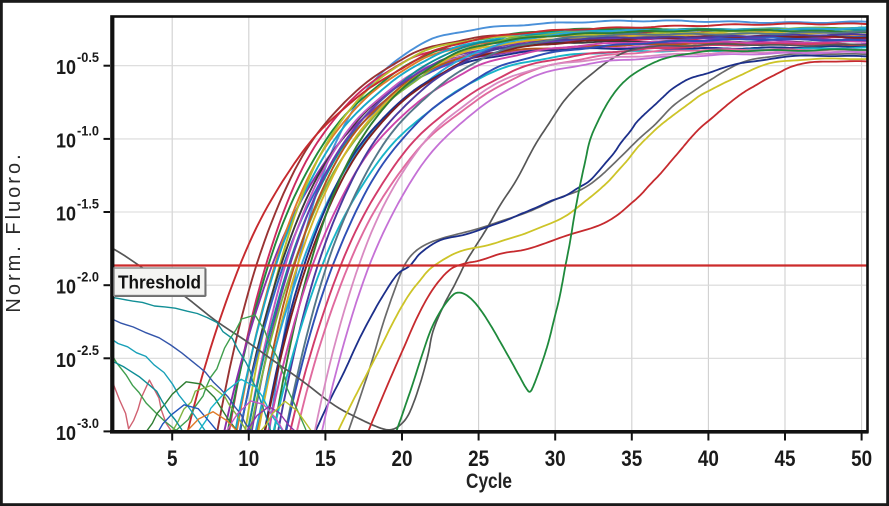  I want to click on svg-text: -0.5, so click(88, 57).